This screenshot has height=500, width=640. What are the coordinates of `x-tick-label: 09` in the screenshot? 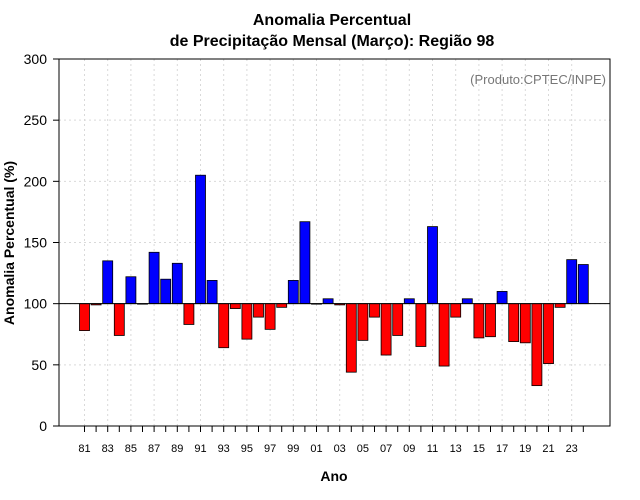 It's located at (409, 449).